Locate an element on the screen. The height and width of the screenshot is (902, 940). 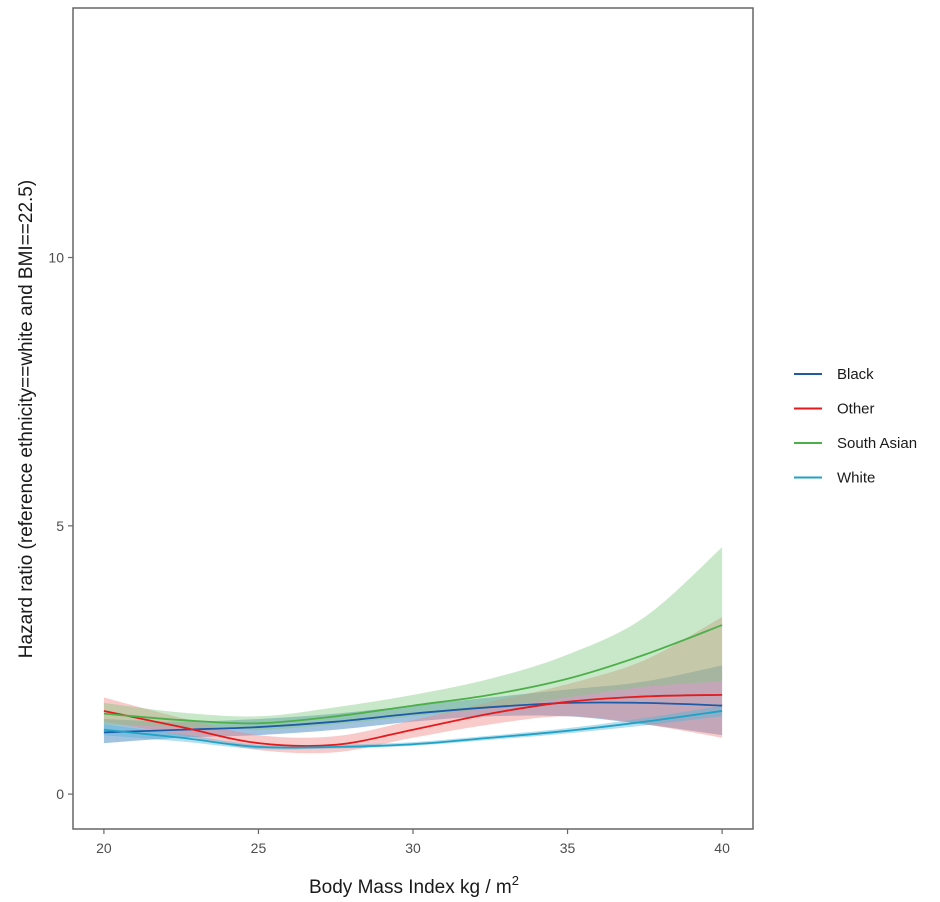
confidence-band-south-asian is located at coordinates (413, 638).